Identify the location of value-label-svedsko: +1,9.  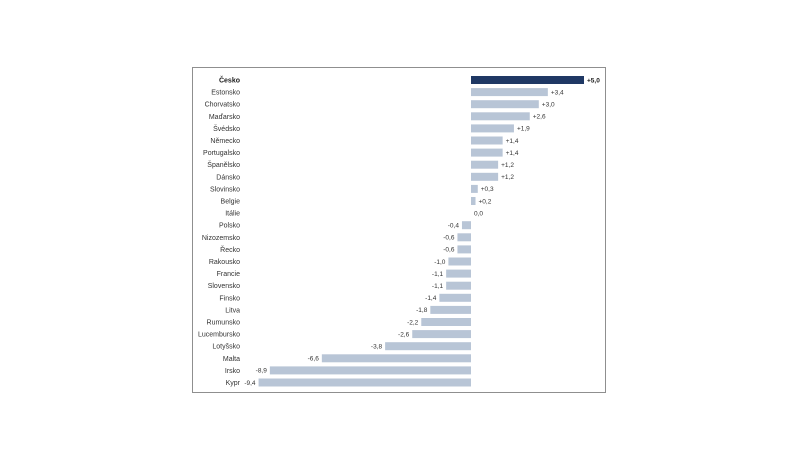
(523, 129).